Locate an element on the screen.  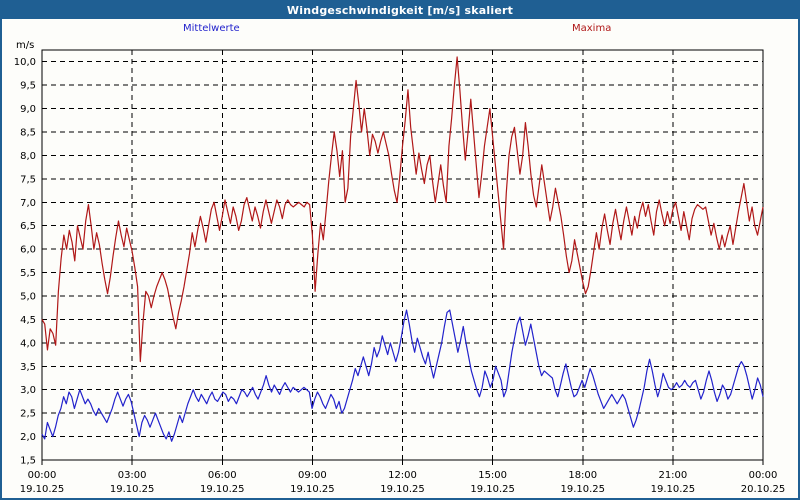
y-tick-label: 8,0 is located at coordinates (28, 156).